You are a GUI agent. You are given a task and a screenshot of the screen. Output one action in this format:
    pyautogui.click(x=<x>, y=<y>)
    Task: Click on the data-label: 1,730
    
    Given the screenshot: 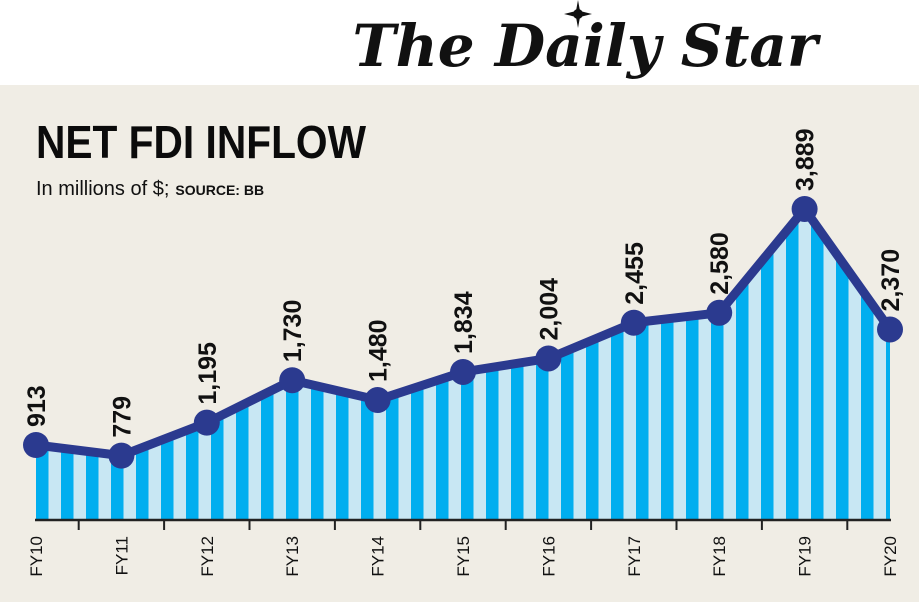 What is the action you would take?
    pyautogui.click(x=293, y=331)
    